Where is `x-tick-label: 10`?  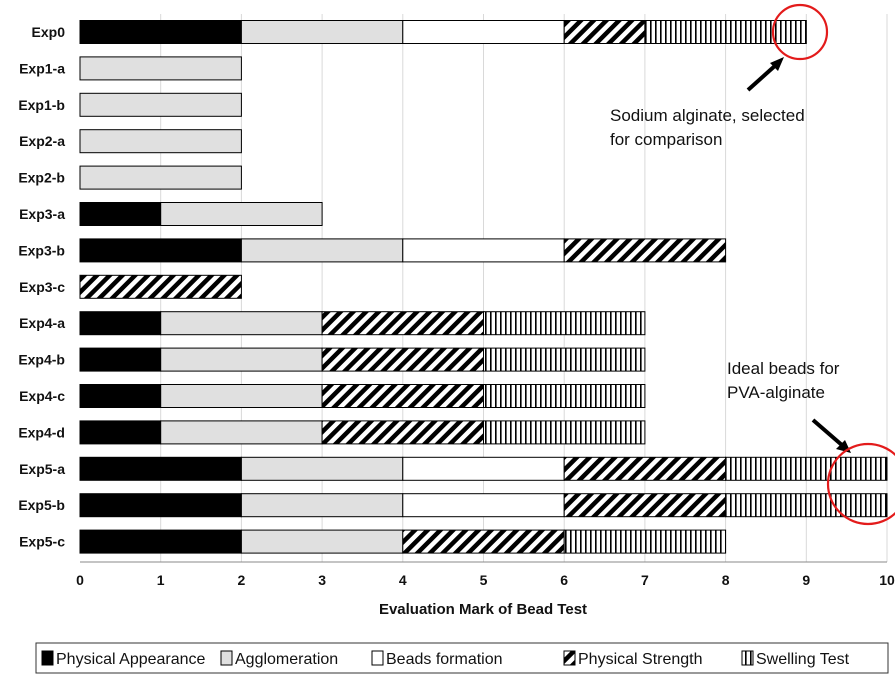 x-tick-label: 10 is located at coordinates (887, 580).